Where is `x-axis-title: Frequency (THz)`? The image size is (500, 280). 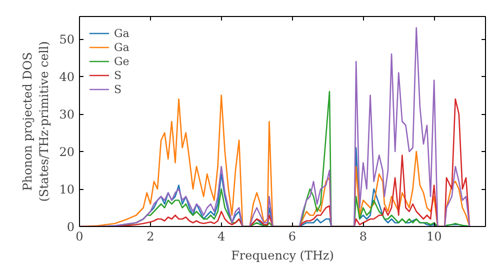
x-axis-title: Frequency (THz) is located at coordinates (282, 255).